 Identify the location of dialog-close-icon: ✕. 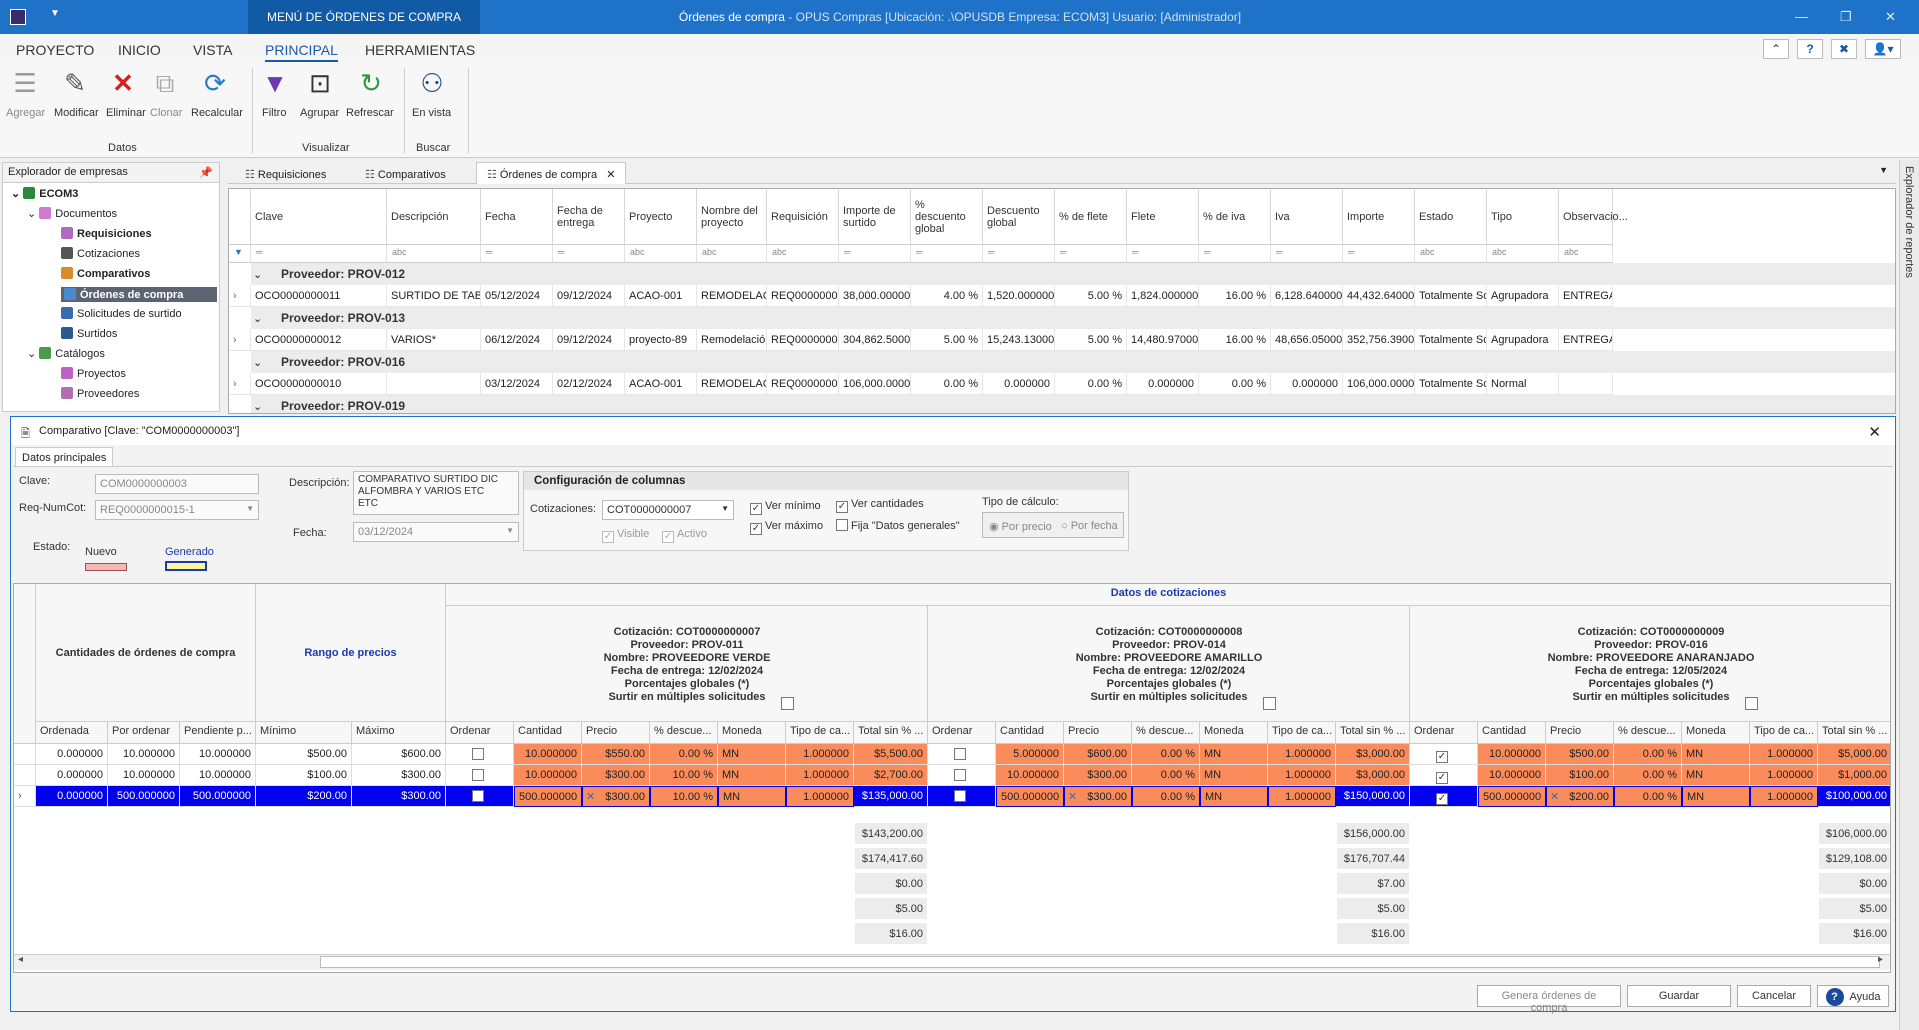
(1874, 432).